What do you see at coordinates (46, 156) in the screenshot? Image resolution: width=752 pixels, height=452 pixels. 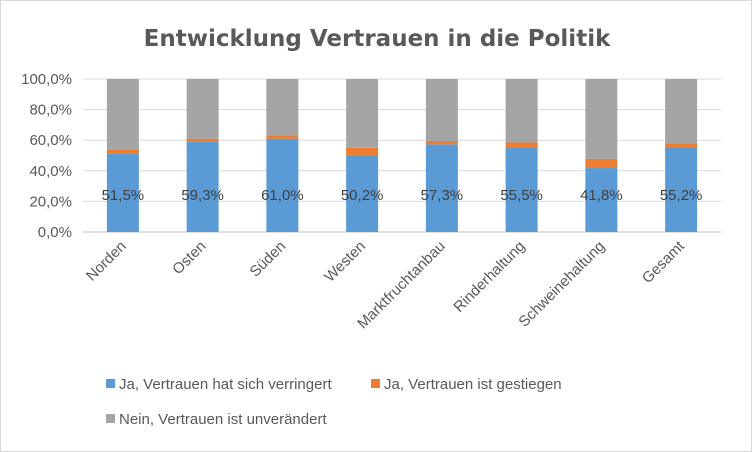 I see `y-axis: 0,0% 20,0% 40,0% 60,0% 80,0% 100,0%` at bounding box center [46, 156].